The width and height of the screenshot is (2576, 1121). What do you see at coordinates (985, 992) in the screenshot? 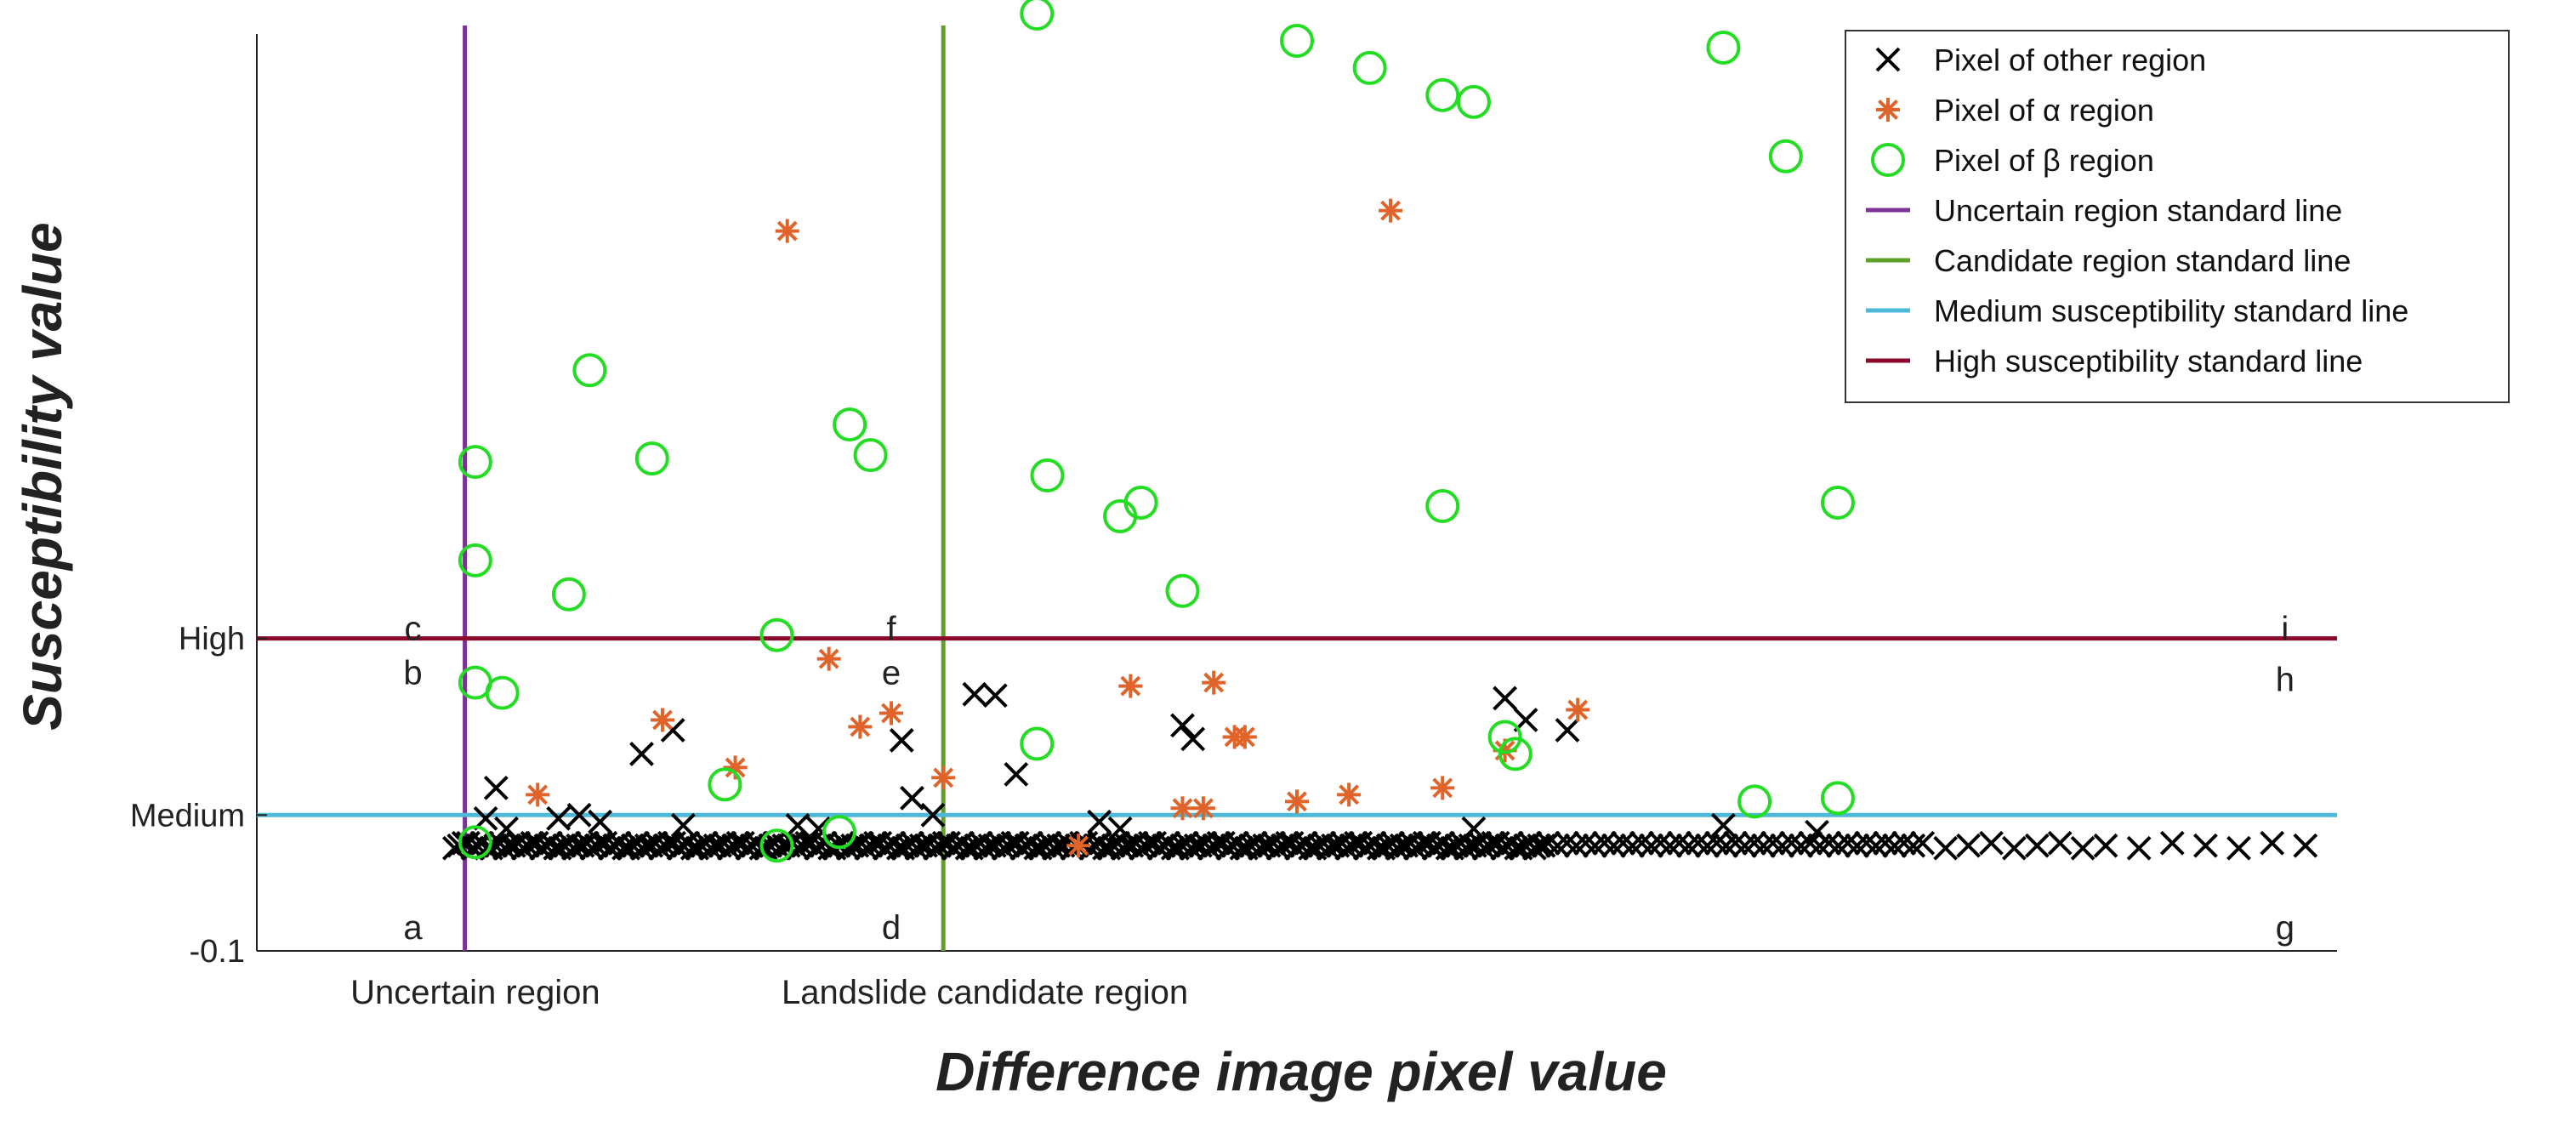
I see `x-region-label: Landslide candidate region` at bounding box center [985, 992].